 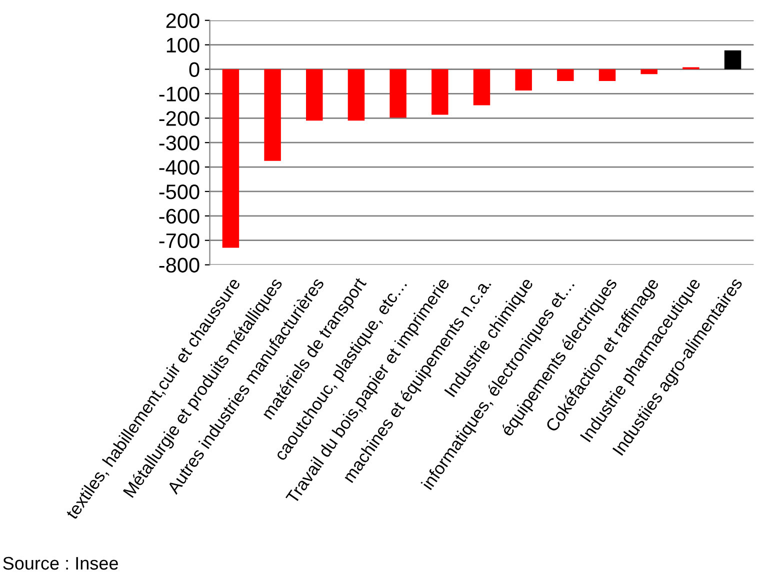 What do you see at coordinates (179, 118) in the screenshot?
I see `y-tick-label: -200` at bounding box center [179, 118].